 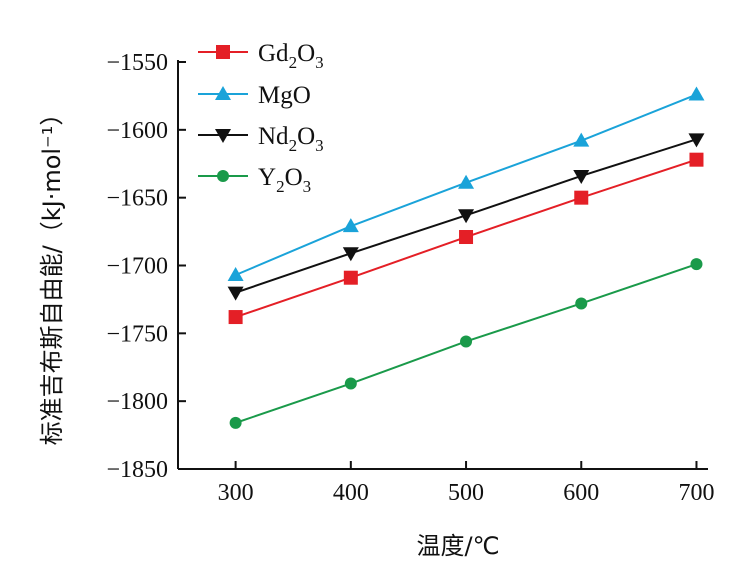 What do you see at coordinates (254, 180) in the screenshot?
I see `legend-entry: Y2O3` at bounding box center [254, 180].